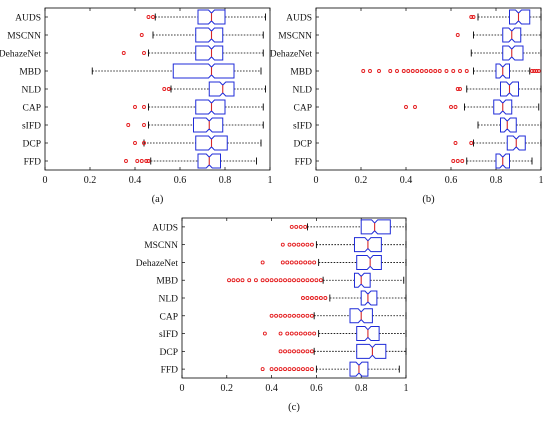 The height and width of the screenshot is (421, 550). Describe the element at coordinates (414, 17) in the screenshot. I see `box-auds: AUDS` at that location.